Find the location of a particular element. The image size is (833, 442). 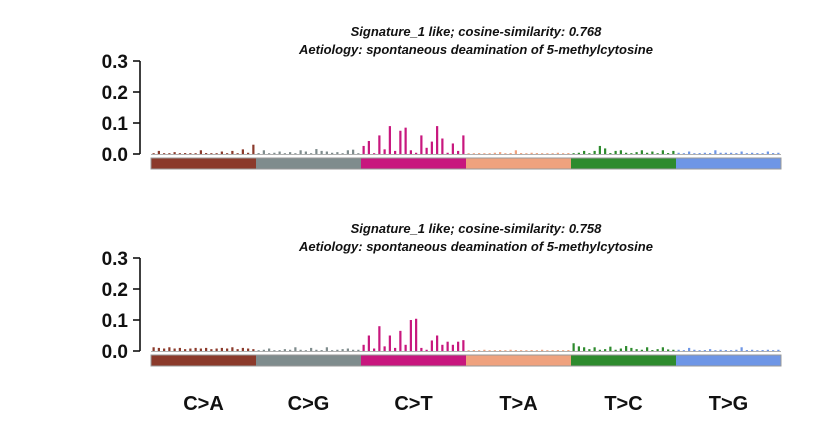

y-tick-label: 0.0 is located at coordinates (115, 155).